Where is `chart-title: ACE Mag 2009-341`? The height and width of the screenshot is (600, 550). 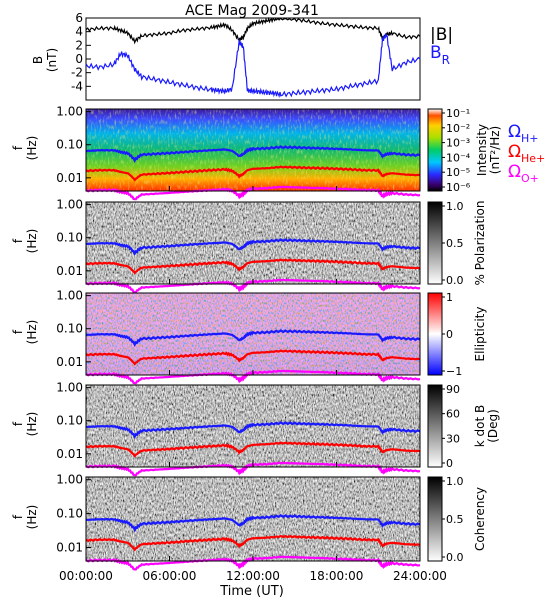 chart-title: ACE Mag 2009-341 is located at coordinates (252, 11).